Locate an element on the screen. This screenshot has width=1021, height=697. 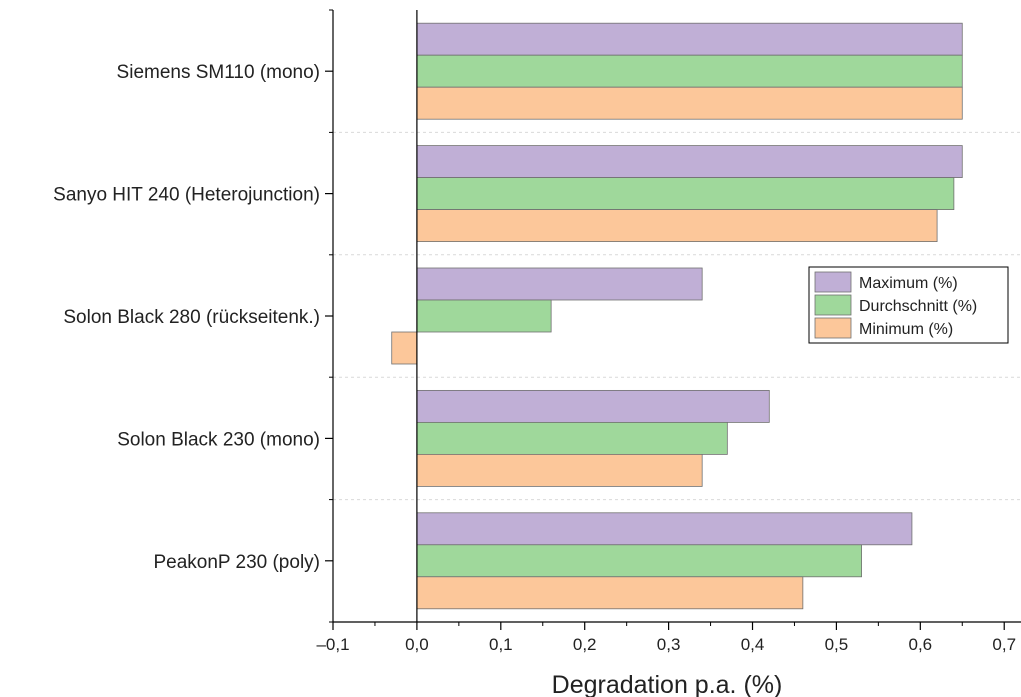
x-tick-label: 0,4 is located at coordinates (753, 644).